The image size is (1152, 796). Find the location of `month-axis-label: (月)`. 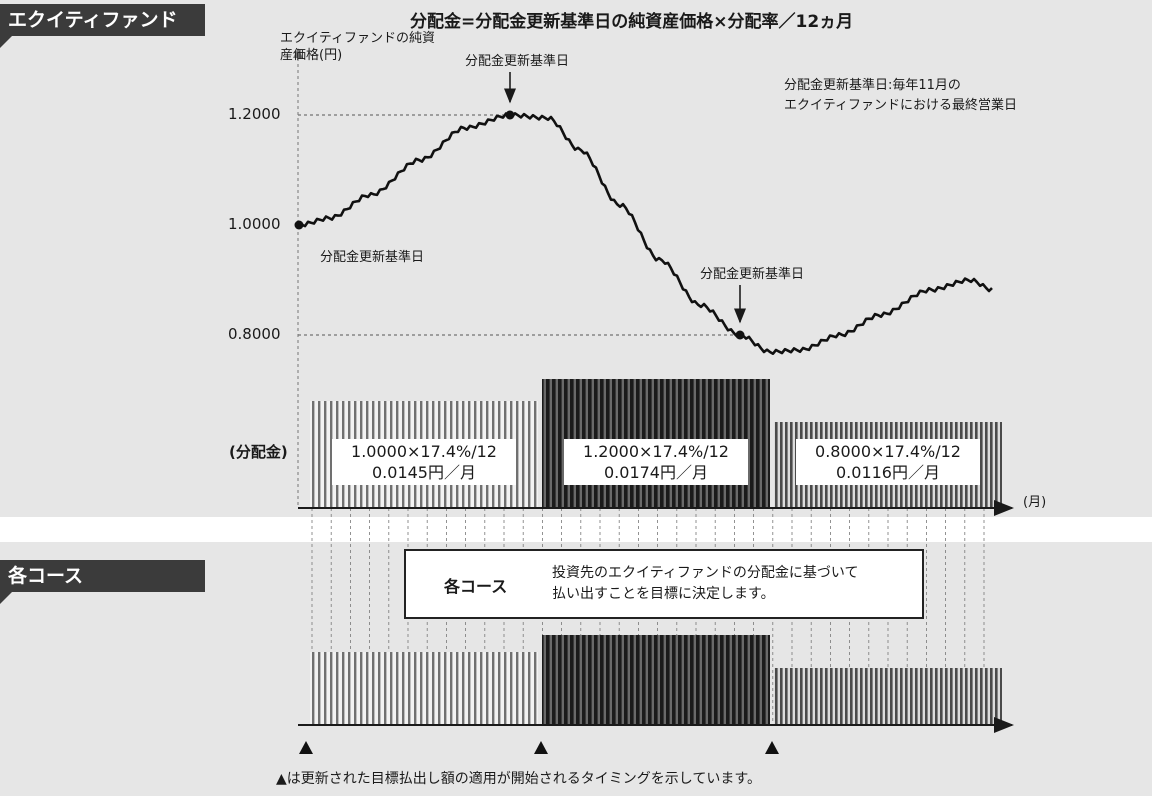

month-axis-label: (月) is located at coordinates (1035, 502).